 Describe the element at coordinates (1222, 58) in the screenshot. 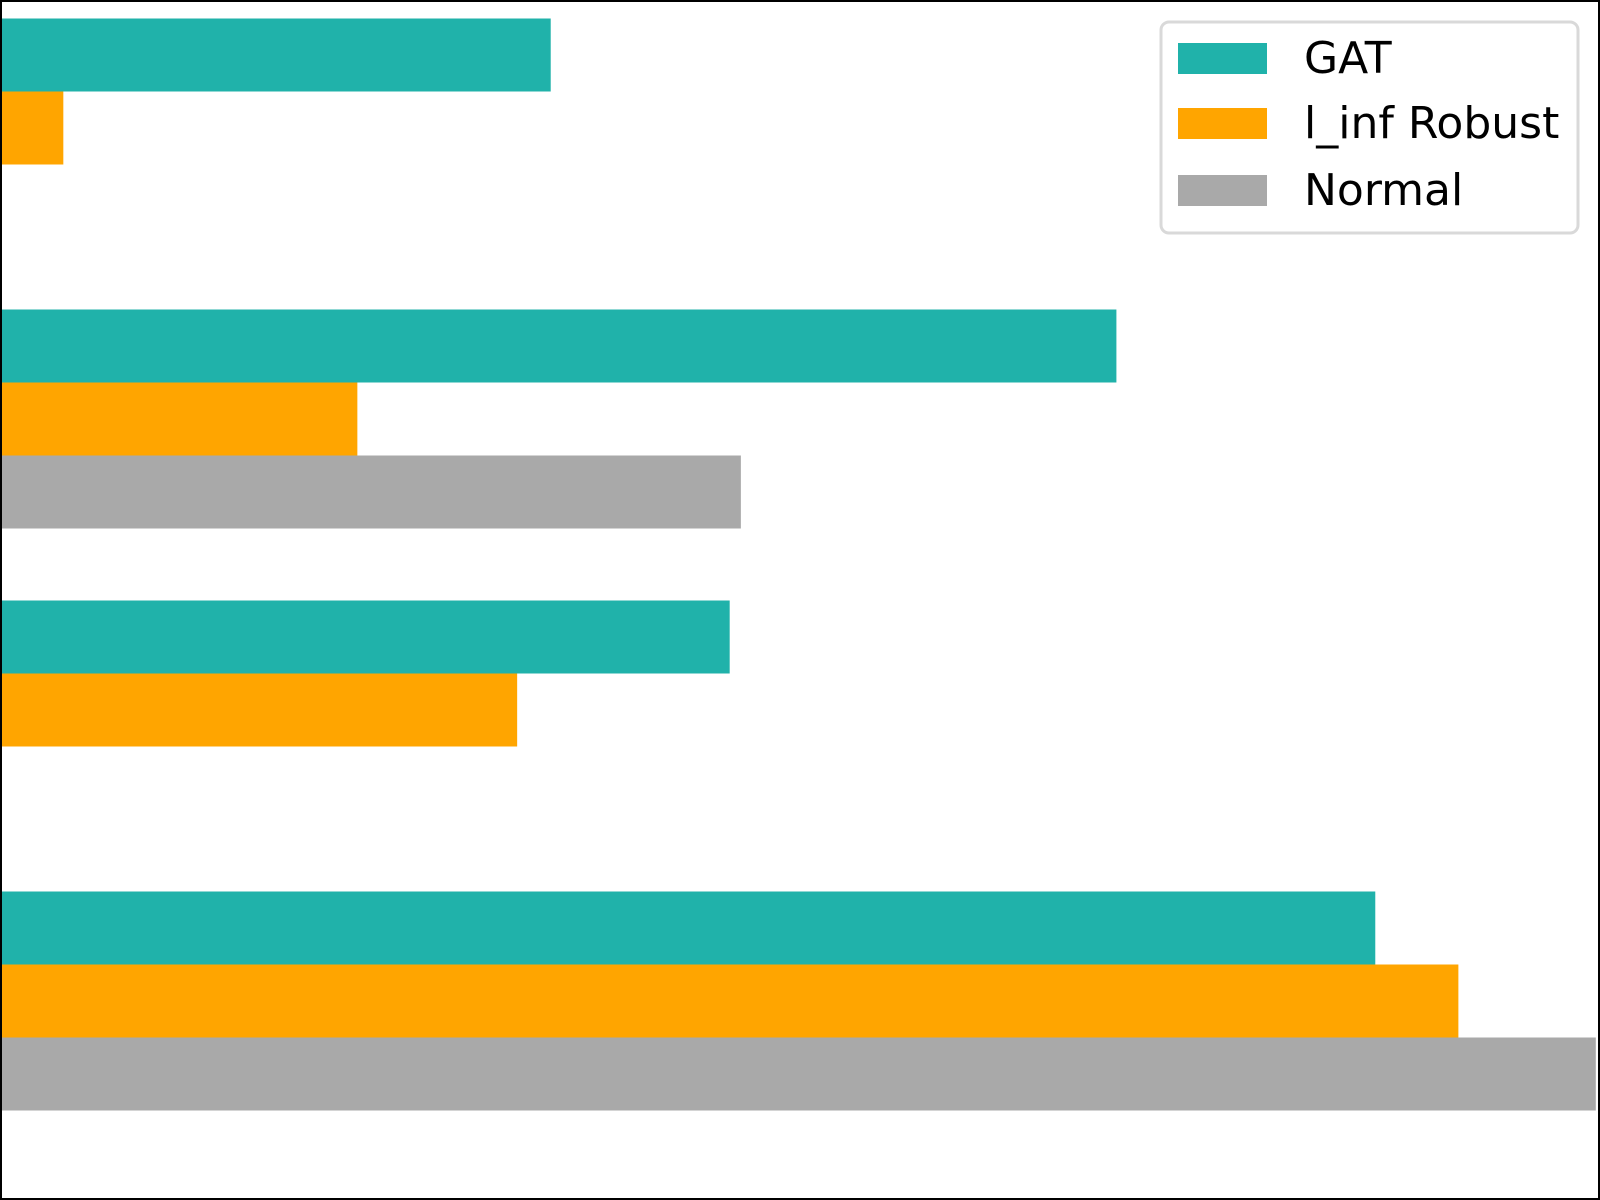

I see `legend-swatch-gat` at that location.